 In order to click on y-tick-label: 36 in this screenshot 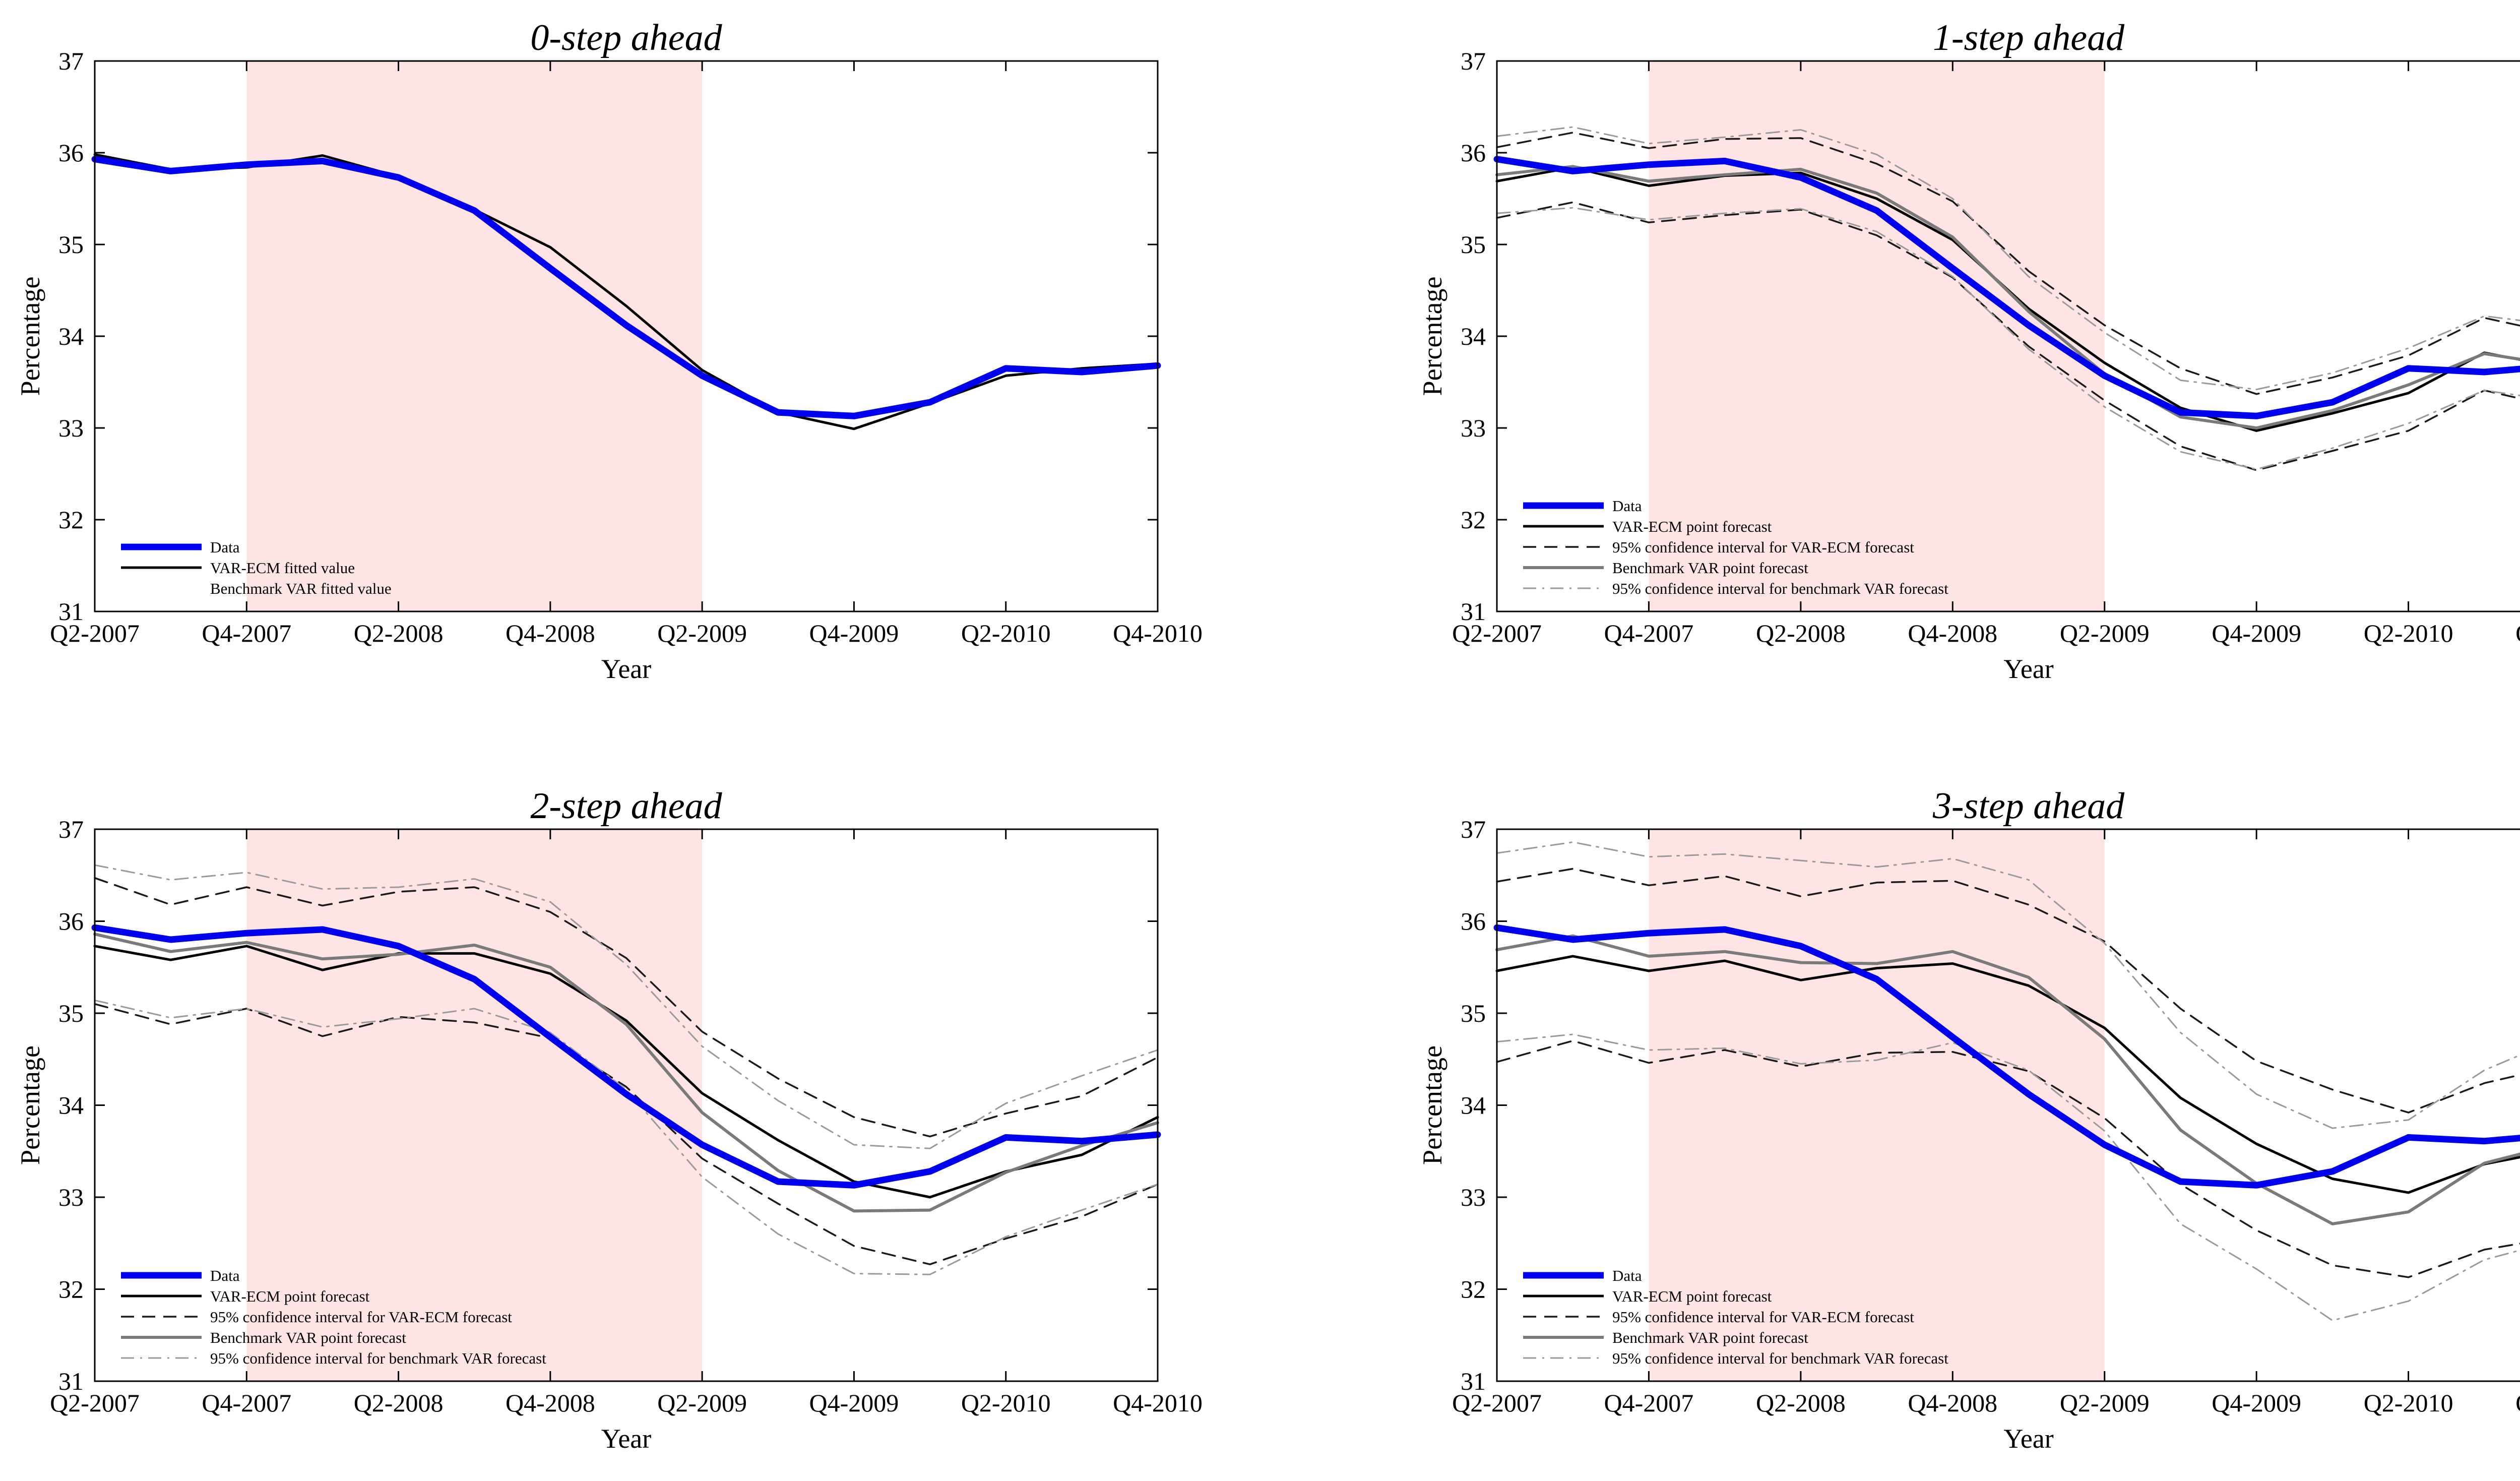, I will do `click(1473, 922)`.